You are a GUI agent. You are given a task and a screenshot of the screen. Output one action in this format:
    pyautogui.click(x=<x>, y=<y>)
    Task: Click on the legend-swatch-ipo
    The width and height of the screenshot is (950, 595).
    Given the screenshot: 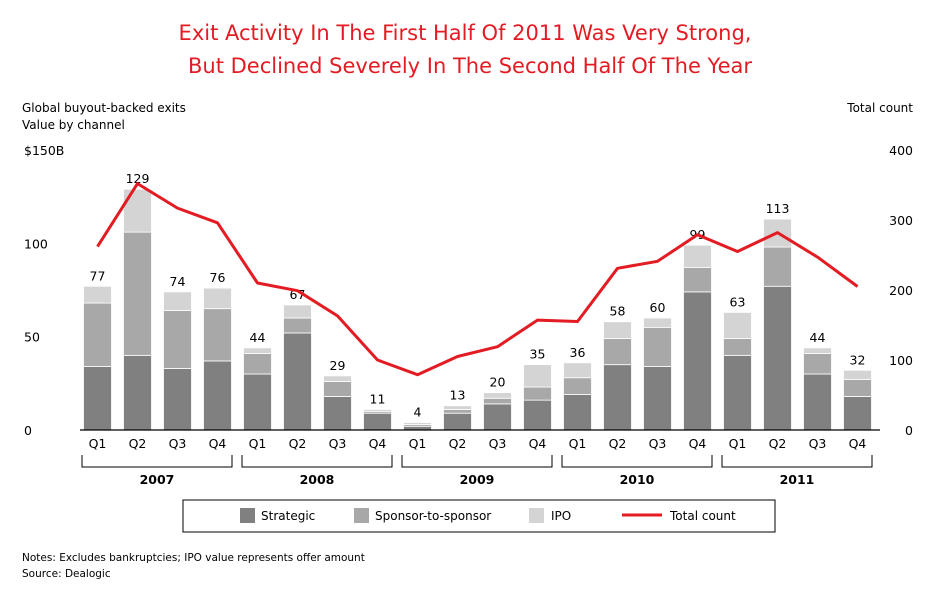 What is the action you would take?
    pyautogui.click(x=536, y=515)
    